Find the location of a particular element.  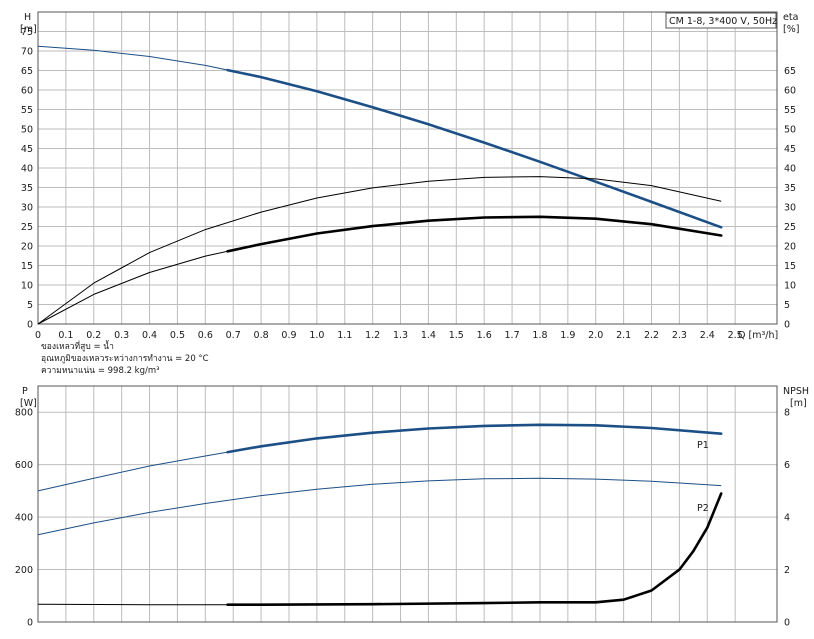

top-x-tick-label: 1.3 is located at coordinates (400, 335).